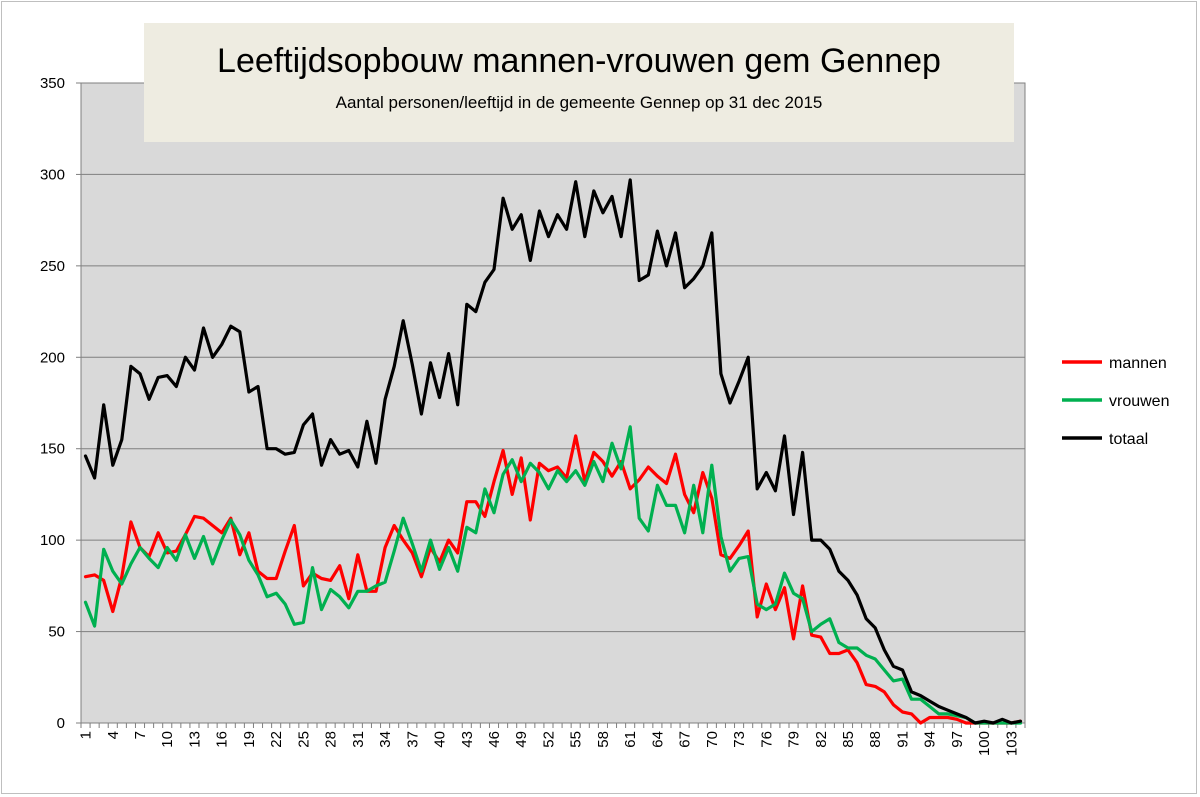 The width and height of the screenshot is (1200, 797). What do you see at coordinates (766, 739) in the screenshot?
I see `x-tick-label: 76` at bounding box center [766, 739].